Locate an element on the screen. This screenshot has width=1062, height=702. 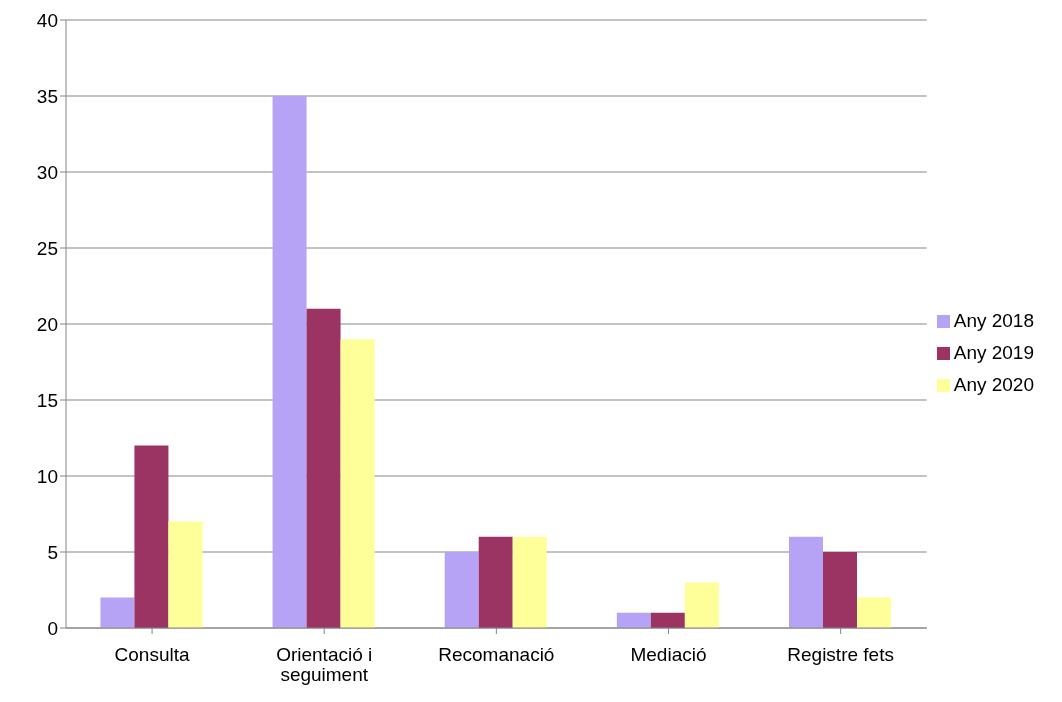
x-tick-label: Orientació i seguiment is located at coordinates (324, 665).